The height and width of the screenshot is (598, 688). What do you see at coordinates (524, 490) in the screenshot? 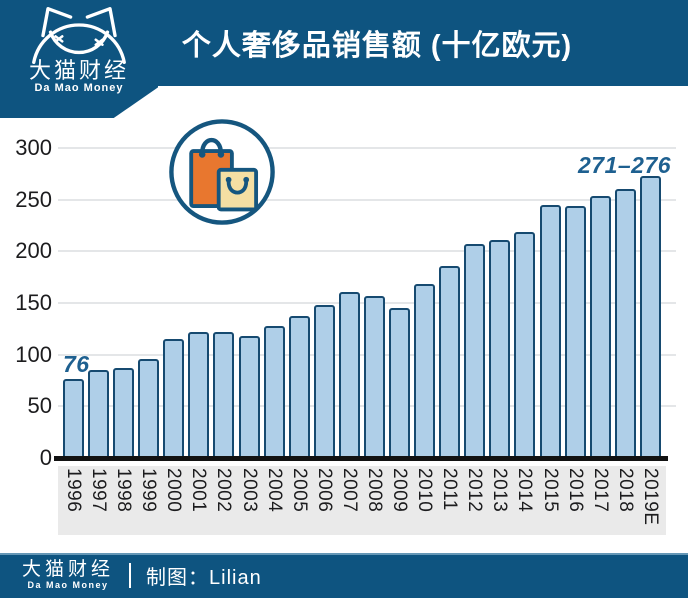
I see `x-axis-year-label: 2014` at bounding box center [524, 490].